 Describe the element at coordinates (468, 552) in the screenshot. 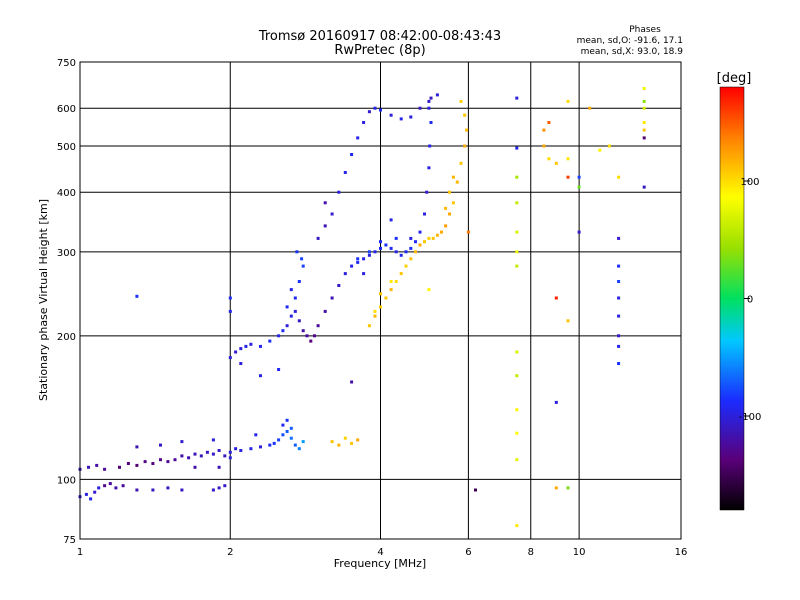

I see `x-tick-label: 6` at that location.